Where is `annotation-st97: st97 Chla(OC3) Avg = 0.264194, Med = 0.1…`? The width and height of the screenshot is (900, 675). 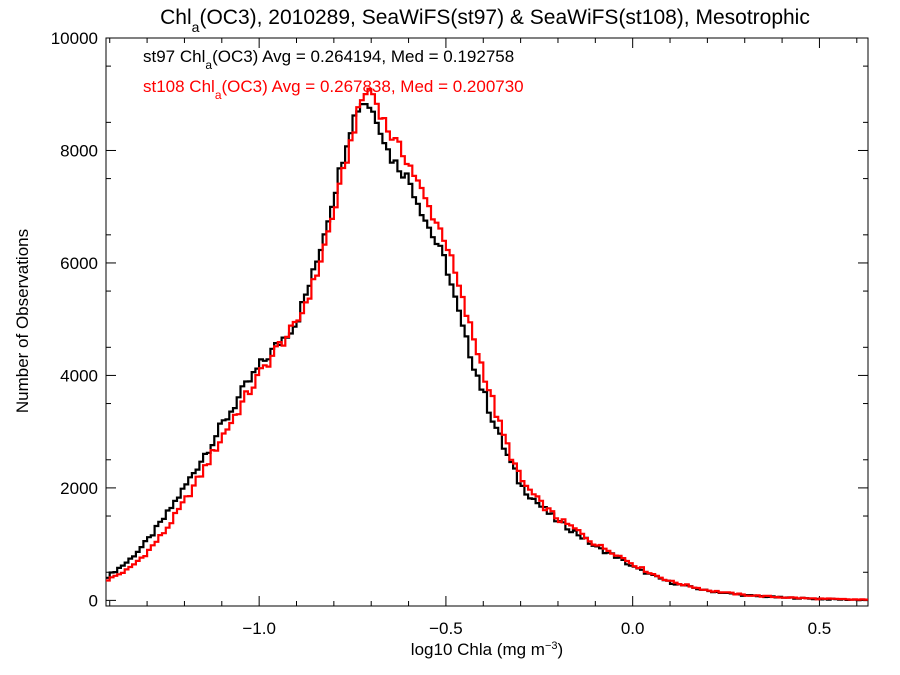 annotation-st97: st97 Chla(OC3) Avg = 0.264194, Med = 0.1… is located at coordinates (328, 59).